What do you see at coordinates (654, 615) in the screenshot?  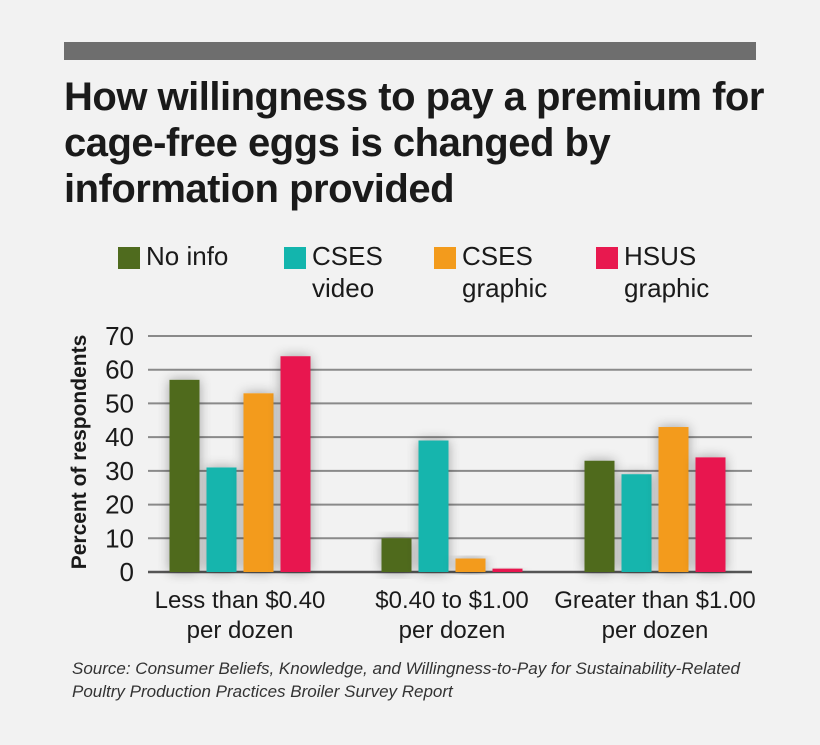 I see `x-category-label: Greater than $1.00 per dozen` at bounding box center [654, 615].